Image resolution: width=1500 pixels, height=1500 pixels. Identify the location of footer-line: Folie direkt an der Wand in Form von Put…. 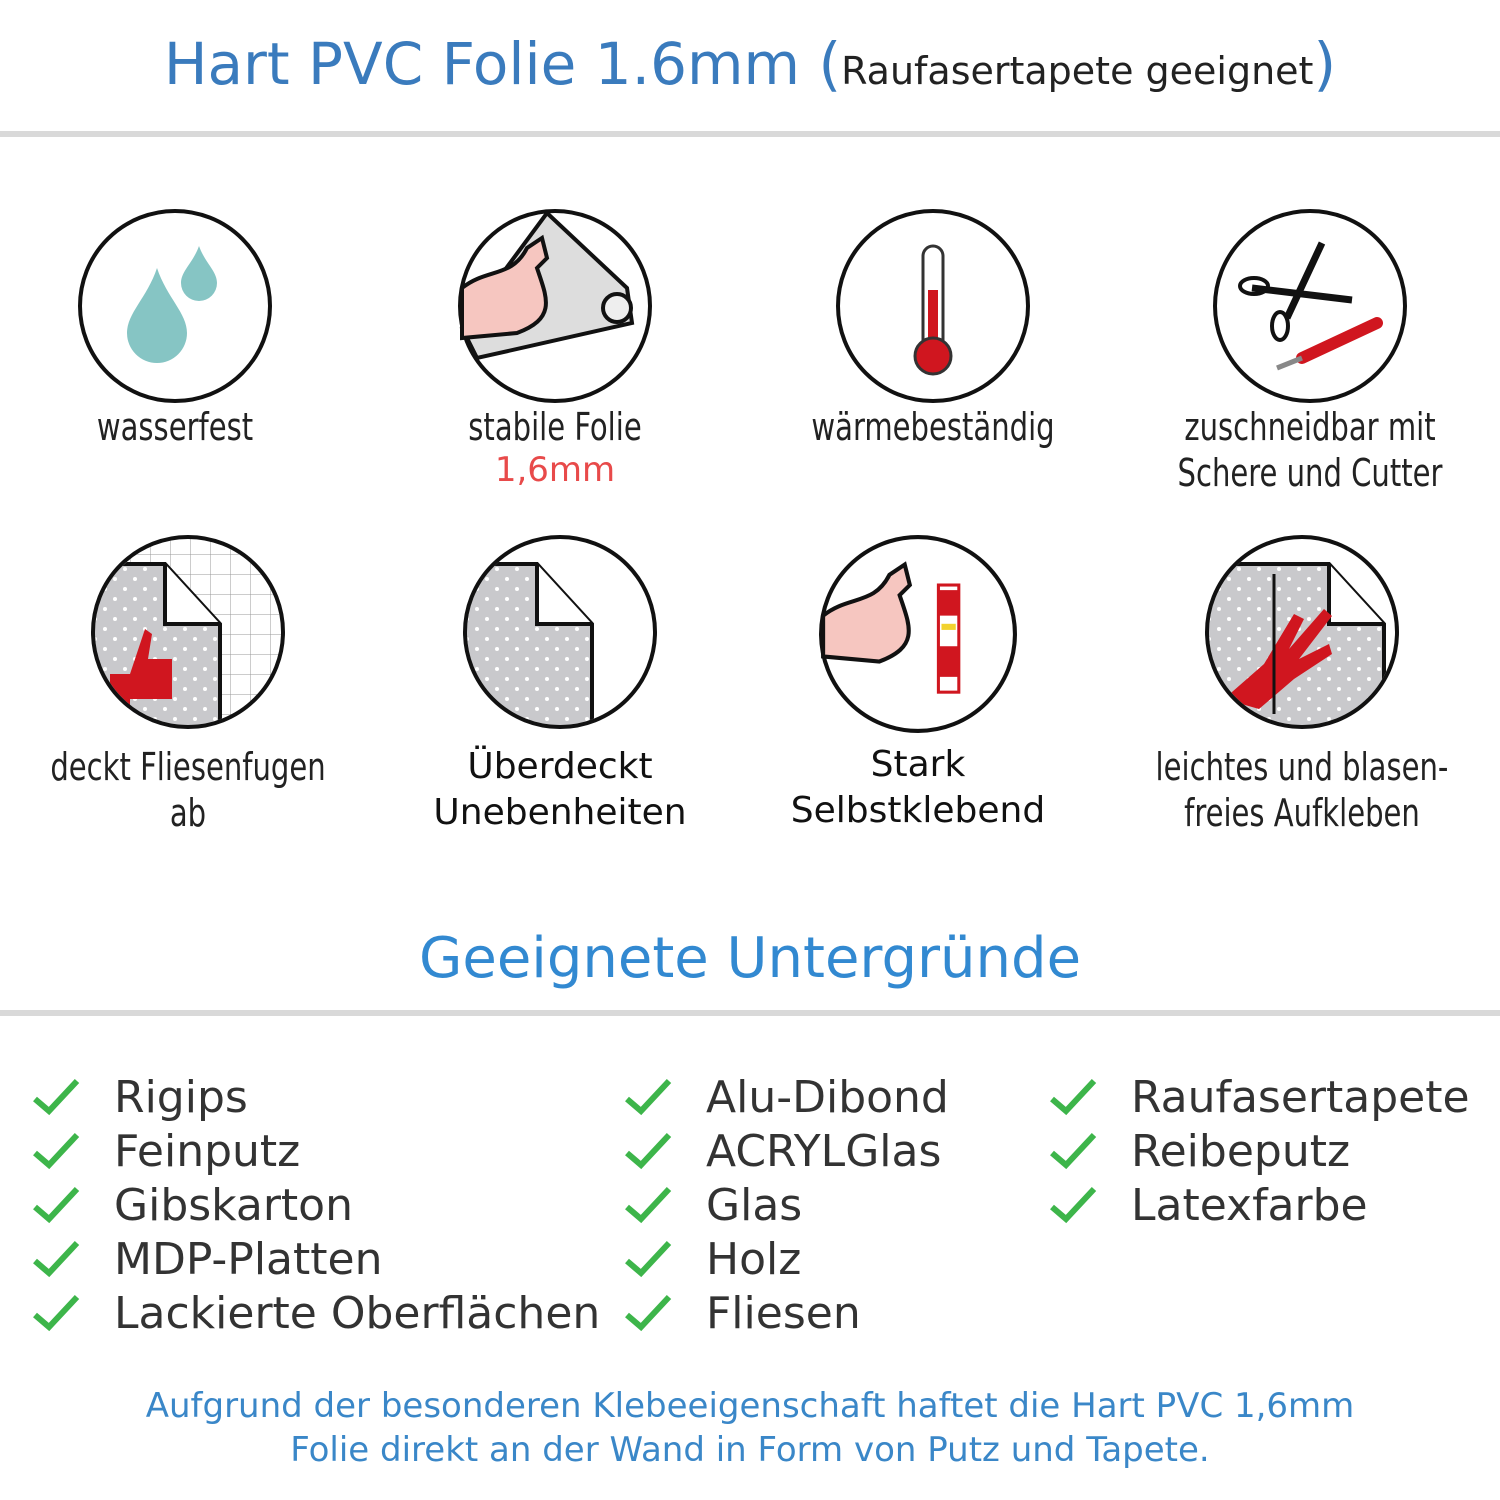
(750, 1450).